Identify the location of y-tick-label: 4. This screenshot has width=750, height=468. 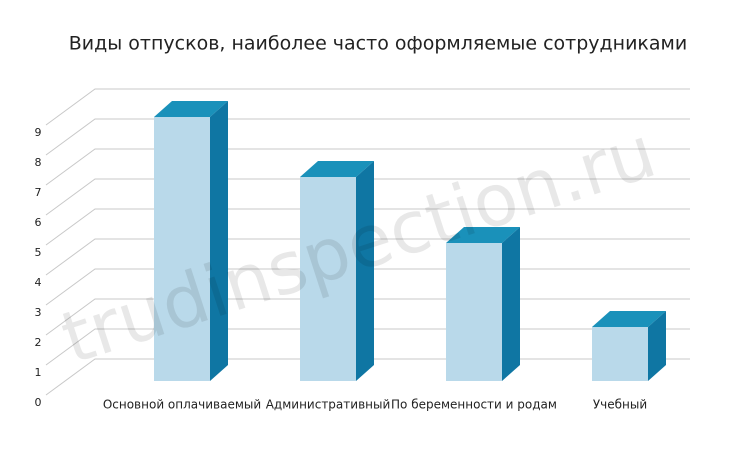
(38, 282).